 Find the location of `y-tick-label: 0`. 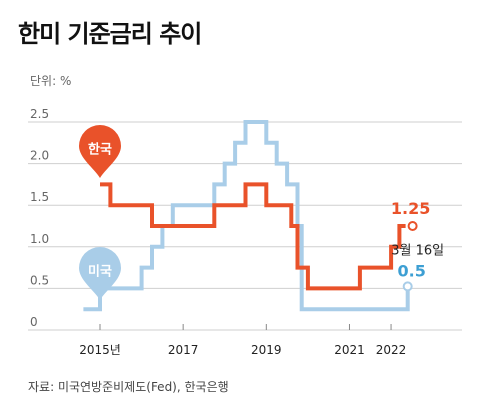

y-tick-label: 0 is located at coordinates (34, 322).